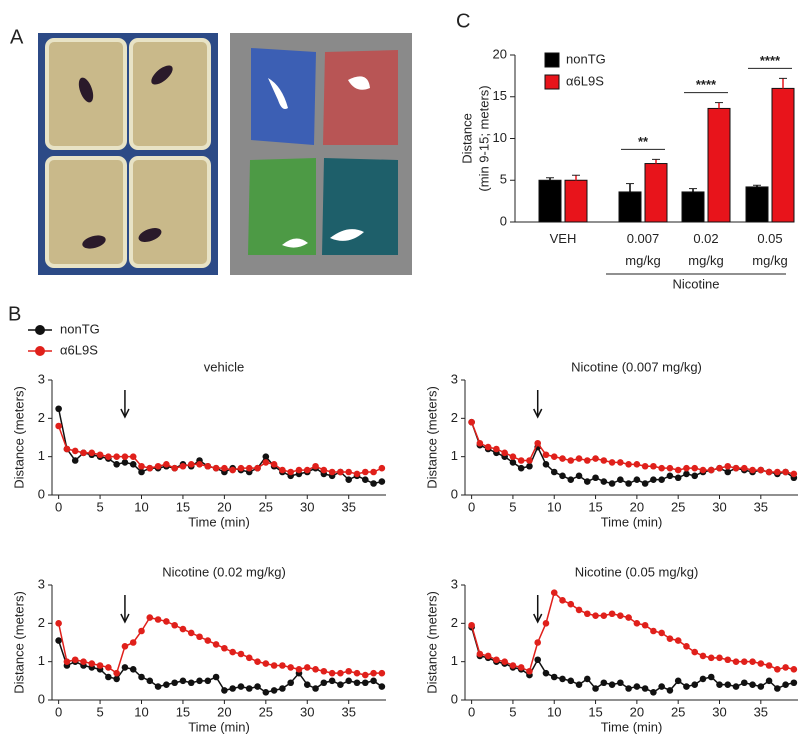 This screenshot has width=800, height=738. I want to click on x-tick-label: 0, so click(58, 711).